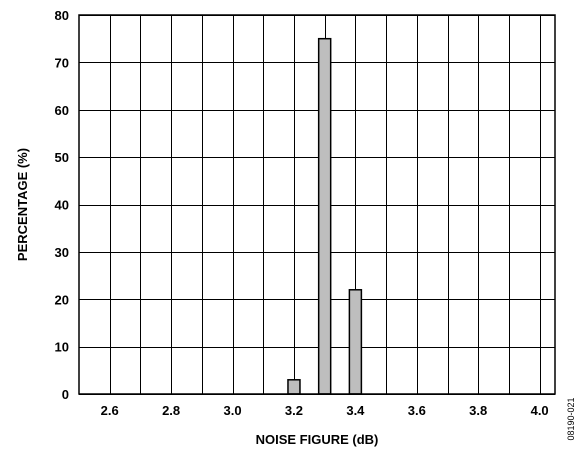 Image resolution: width=584 pixels, height=453 pixels. I want to click on x-tick-label: 2.6, so click(110, 410).